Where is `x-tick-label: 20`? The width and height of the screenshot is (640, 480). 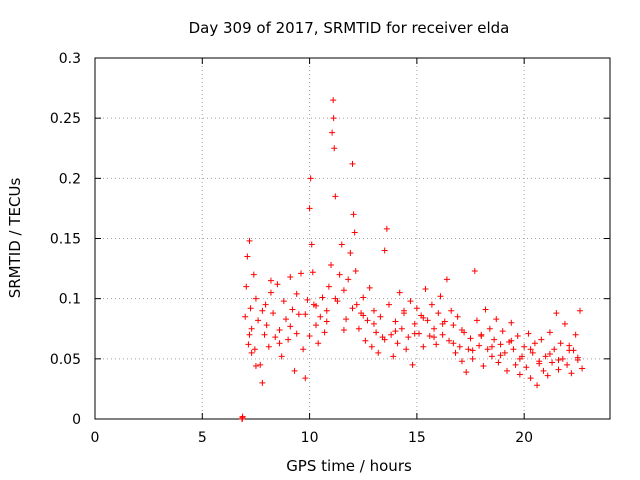
x-tick-label: 20 is located at coordinates (524, 438).